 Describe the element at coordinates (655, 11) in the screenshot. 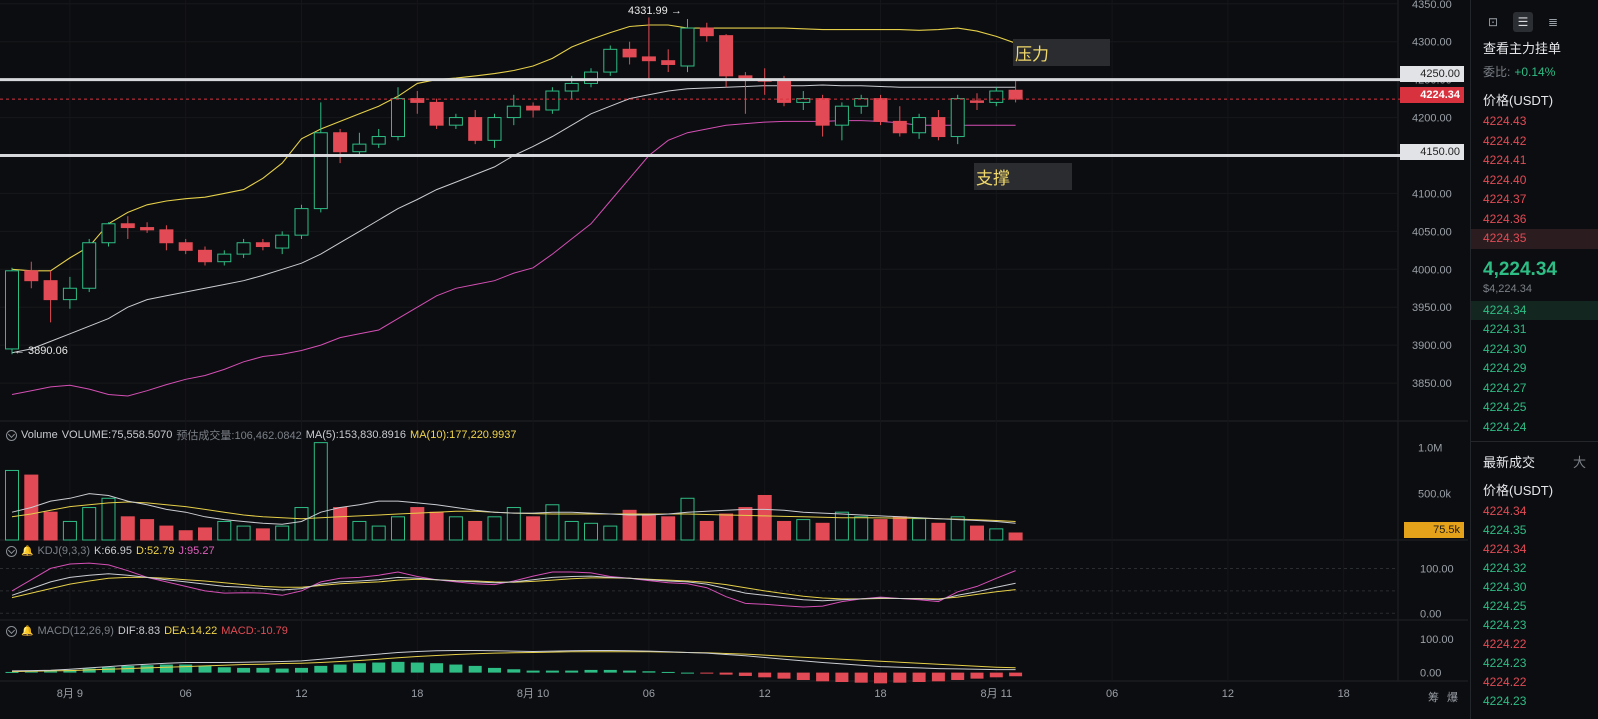

I see `max-price-label: 4331.99 →` at that location.